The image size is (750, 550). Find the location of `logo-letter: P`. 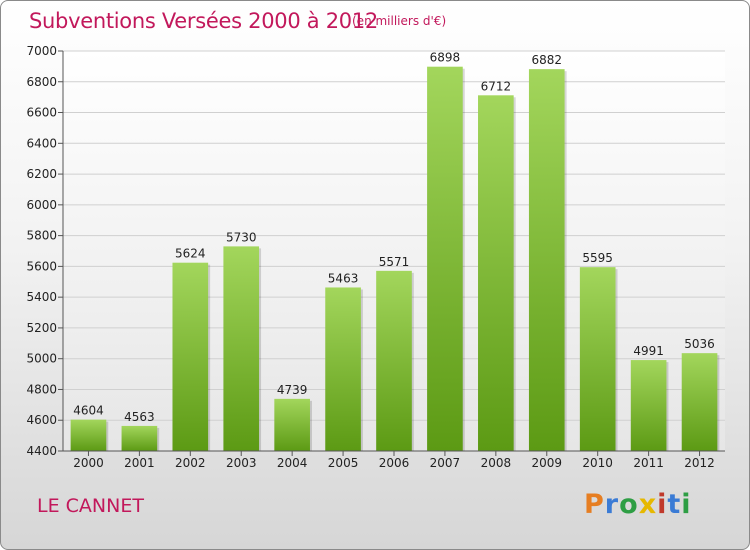

logo-letter: P is located at coordinates (594, 504).